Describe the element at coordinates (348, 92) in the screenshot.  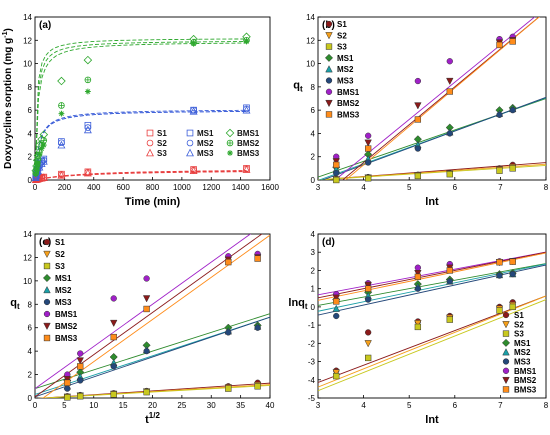
I see `legend-label-BMS1: BMS1` at that location.